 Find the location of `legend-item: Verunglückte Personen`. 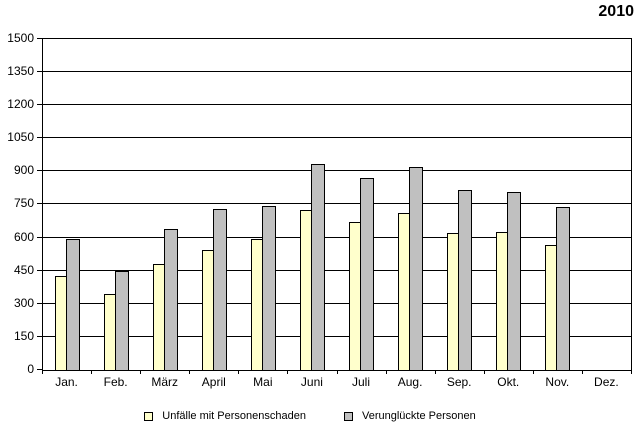

legend-item: Verunglückte Personen is located at coordinates (409, 416).